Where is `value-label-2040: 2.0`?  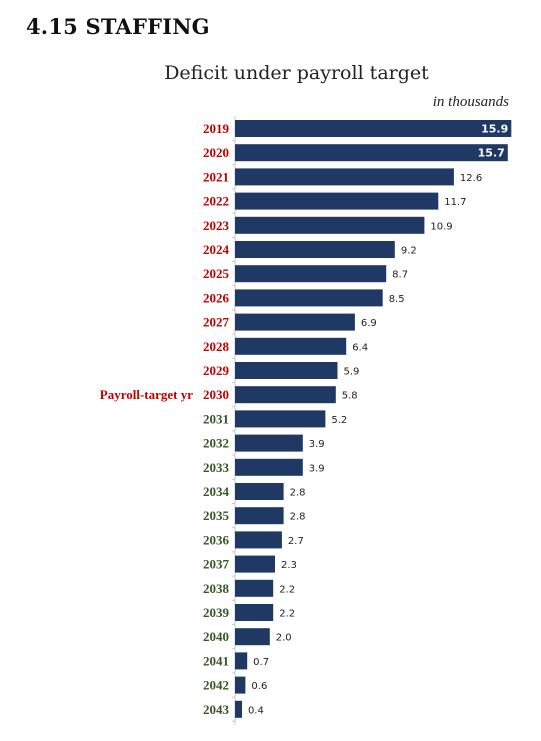 value-label-2040: 2.0 is located at coordinates (284, 638).